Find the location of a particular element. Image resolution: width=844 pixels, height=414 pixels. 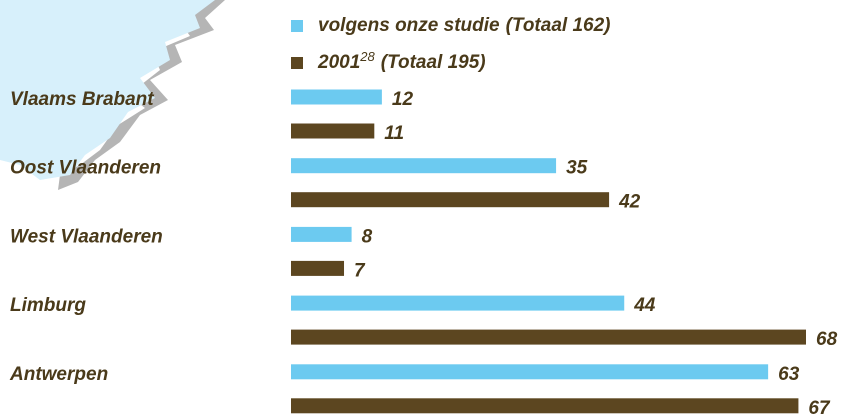

category-label: Vlaams Brabant is located at coordinates (82, 99).